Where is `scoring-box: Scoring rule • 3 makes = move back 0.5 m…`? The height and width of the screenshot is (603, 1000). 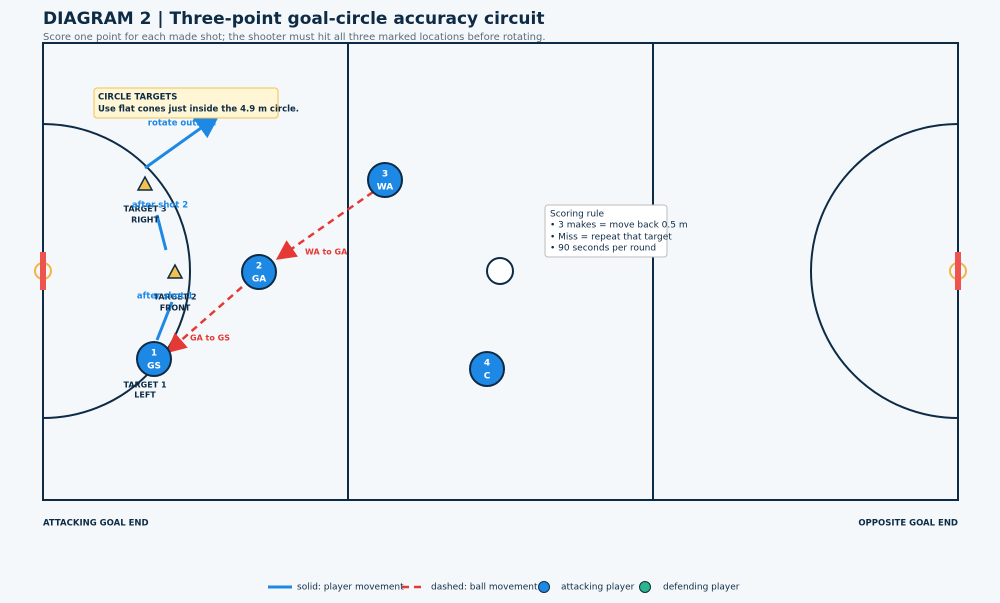 scoring-box: Scoring rule • 3 makes = move back 0.5 m… is located at coordinates (616, 231).